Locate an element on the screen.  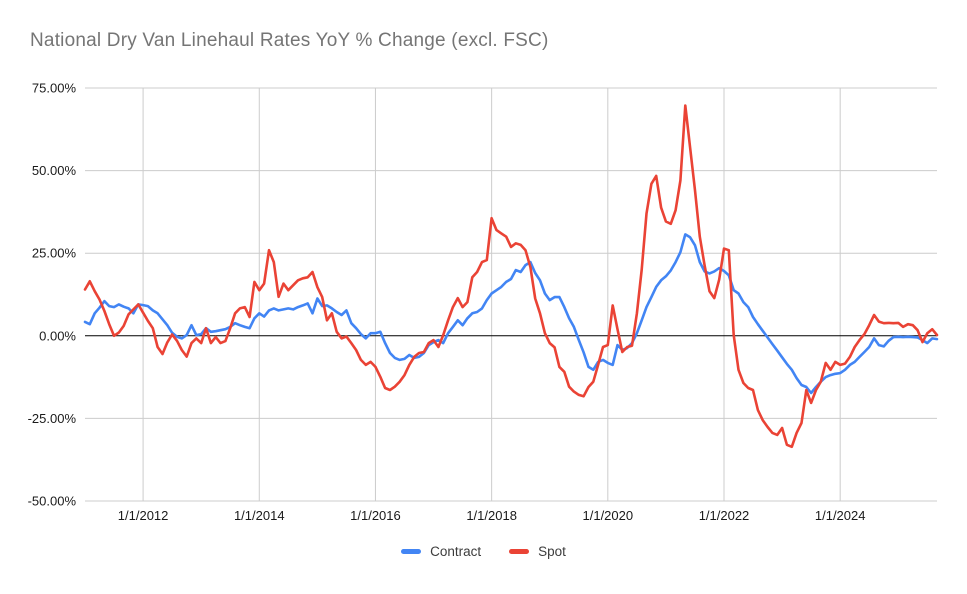
y-axis-tick-label: -25.00% is located at coordinates (52, 418).